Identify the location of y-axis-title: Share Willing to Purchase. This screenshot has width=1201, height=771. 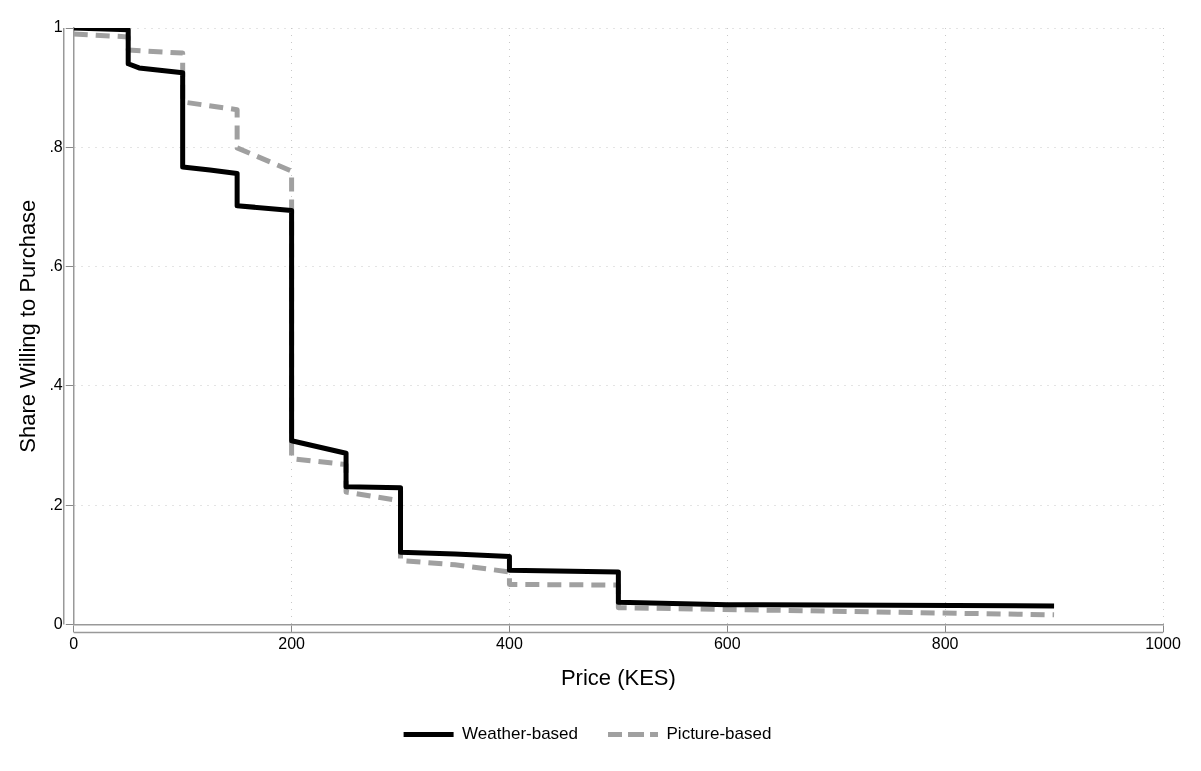
(28, 326).